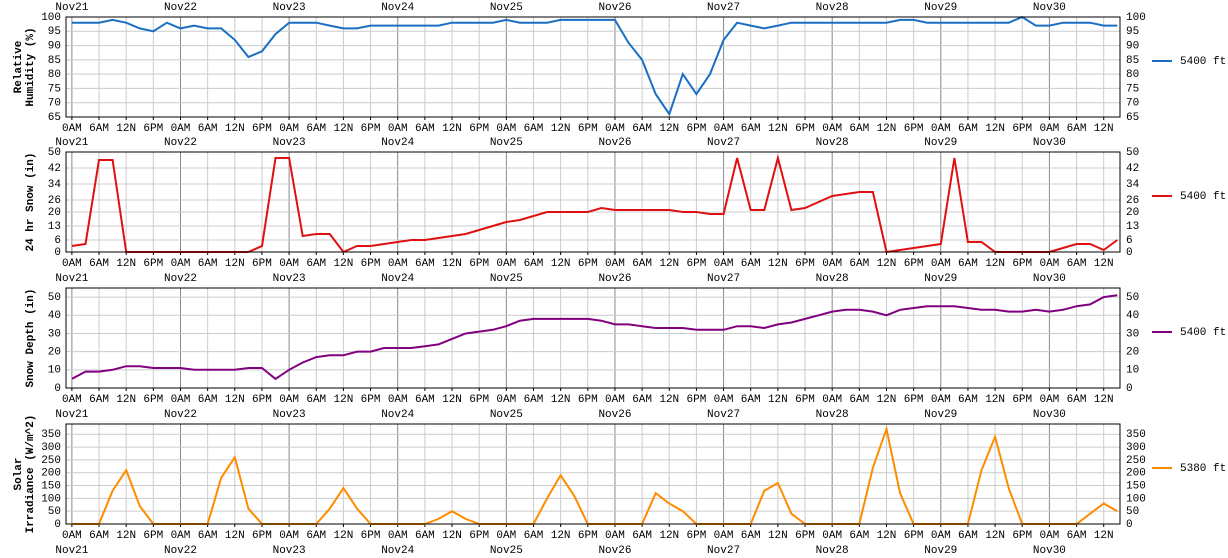 The image size is (1228, 558). I want to click on y2-tick-label: 20, so click(1132, 353).